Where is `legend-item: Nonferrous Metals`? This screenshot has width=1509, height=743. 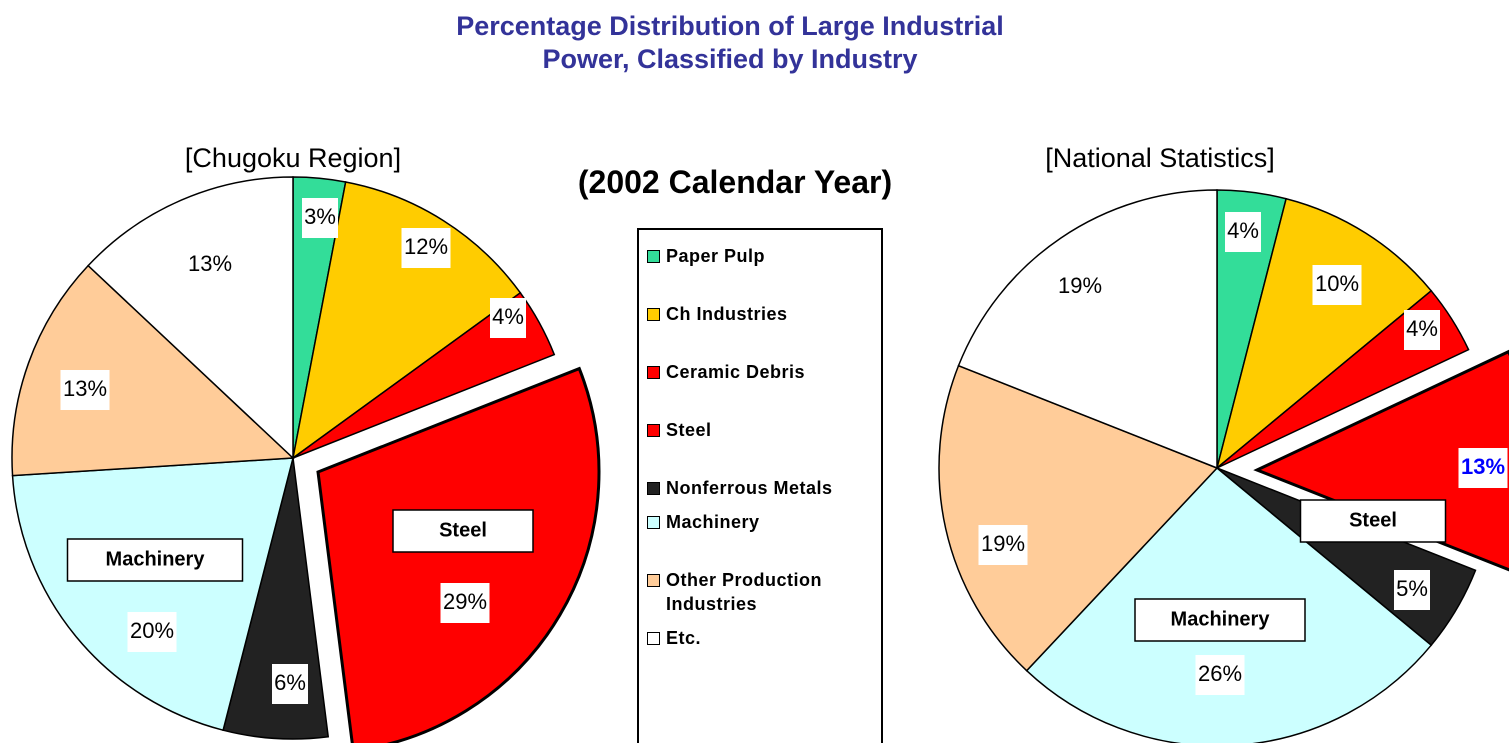 legend-item: Nonferrous Metals is located at coordinates (764, 488).